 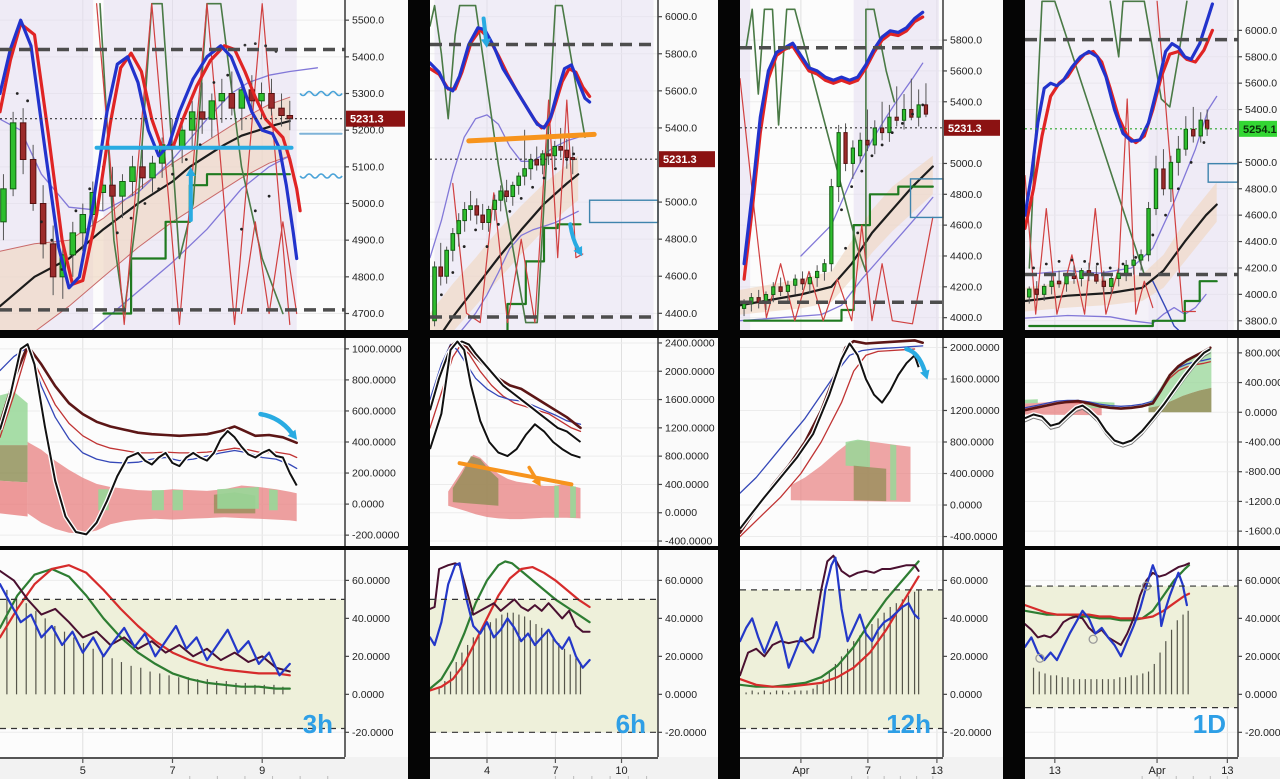 What do you see at coordinates (908, 724) in the screenshot?
I see `timeframe-label: 12h` at bounding box center [908, 724].